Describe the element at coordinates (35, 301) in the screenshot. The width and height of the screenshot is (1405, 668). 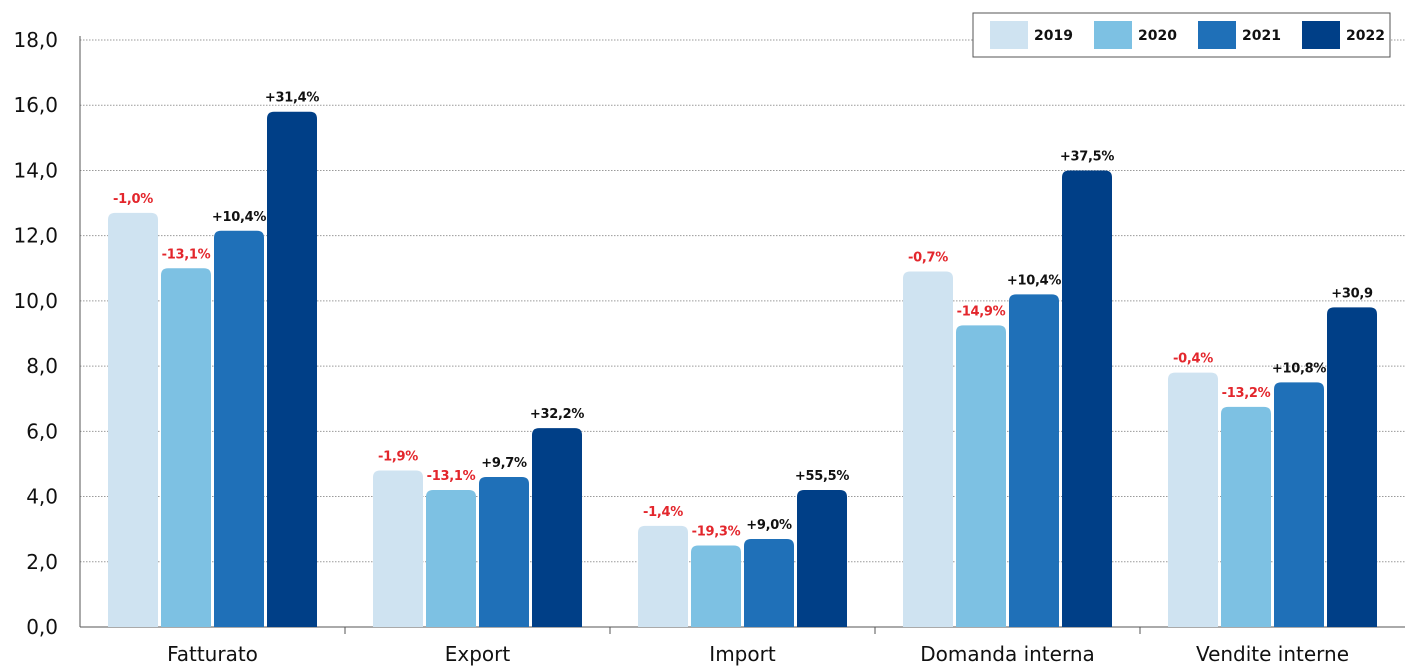
I see `y-tick-label: 10,0` at that location.